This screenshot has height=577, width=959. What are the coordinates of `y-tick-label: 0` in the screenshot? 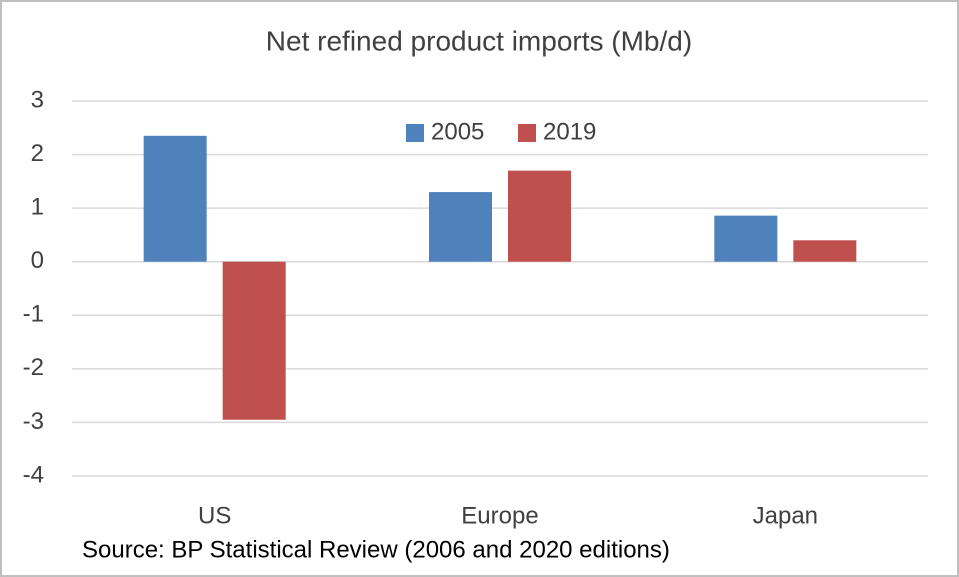 It's located at (37, 260).